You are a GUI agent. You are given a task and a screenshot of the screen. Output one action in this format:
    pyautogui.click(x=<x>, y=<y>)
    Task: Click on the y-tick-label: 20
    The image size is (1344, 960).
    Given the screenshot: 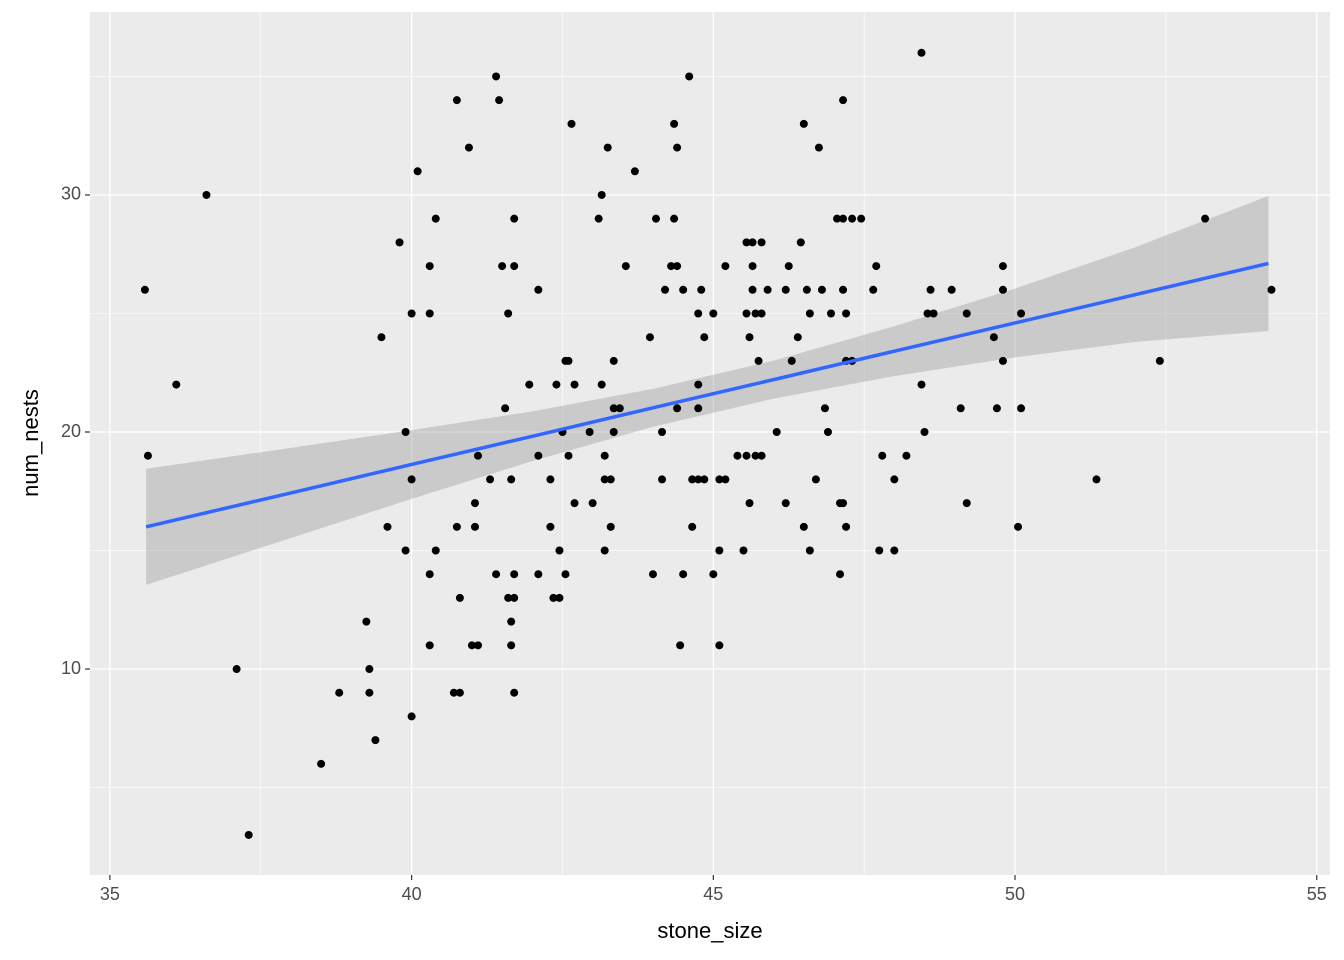 What is the action you would take?
    pyautogui.click(x=71, y=431)
    